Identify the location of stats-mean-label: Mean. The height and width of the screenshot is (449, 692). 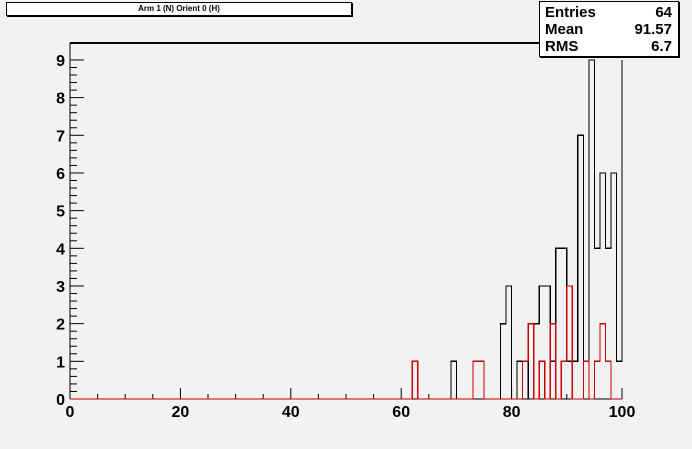
(564, 29).